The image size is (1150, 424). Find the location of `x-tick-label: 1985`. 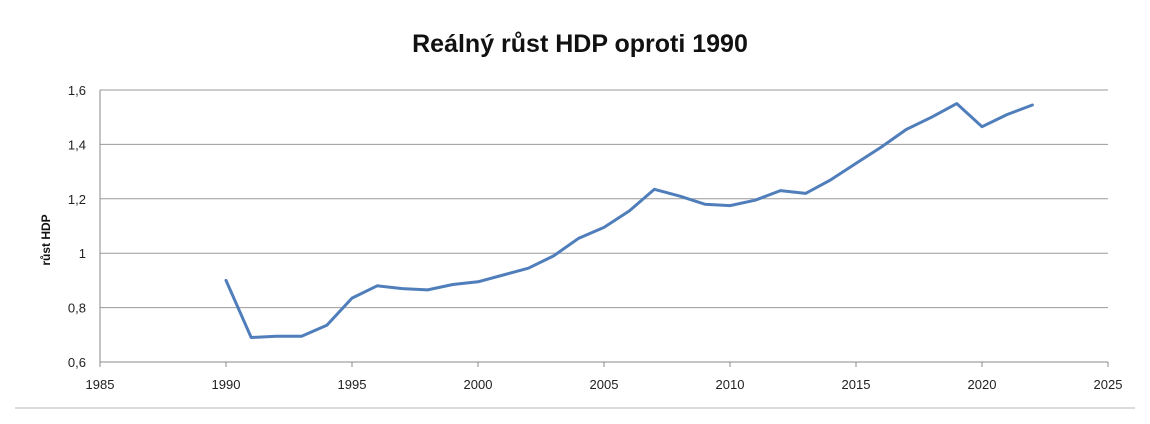

x-tick-label: 1985 is located at coordinates (100, 384).